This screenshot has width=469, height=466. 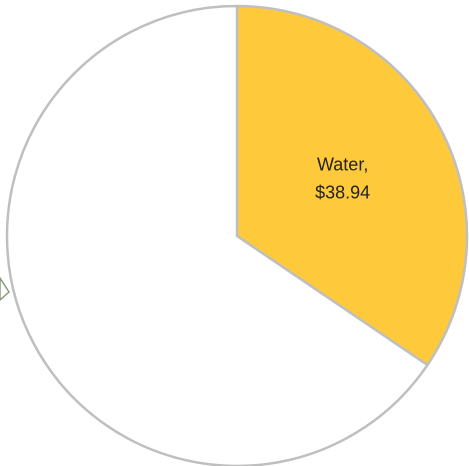 What do you see at coordinates (5, 289) in the screenshot?
I see `callout-fragment` at bounding box center [5, 289].